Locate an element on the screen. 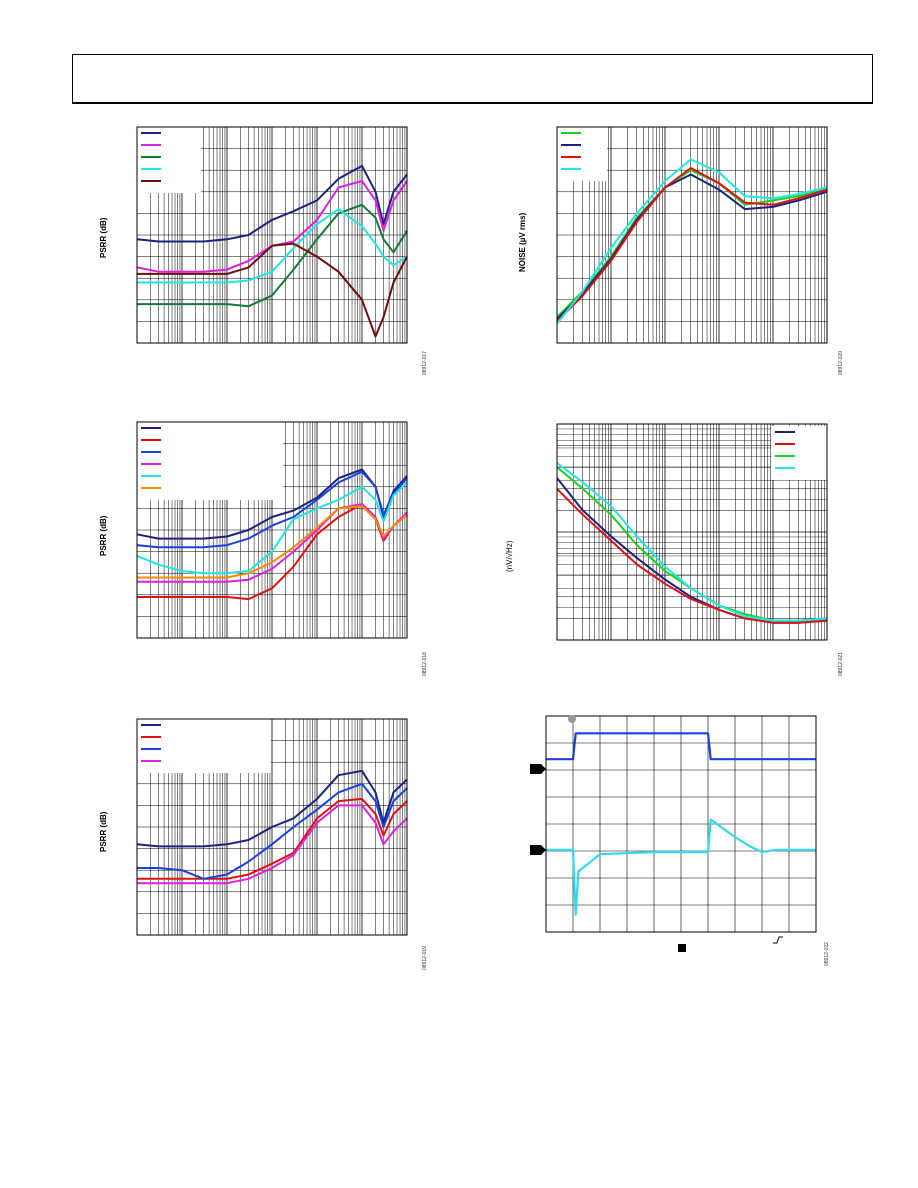  chart-noise-density is located at coordinates (692, 532).